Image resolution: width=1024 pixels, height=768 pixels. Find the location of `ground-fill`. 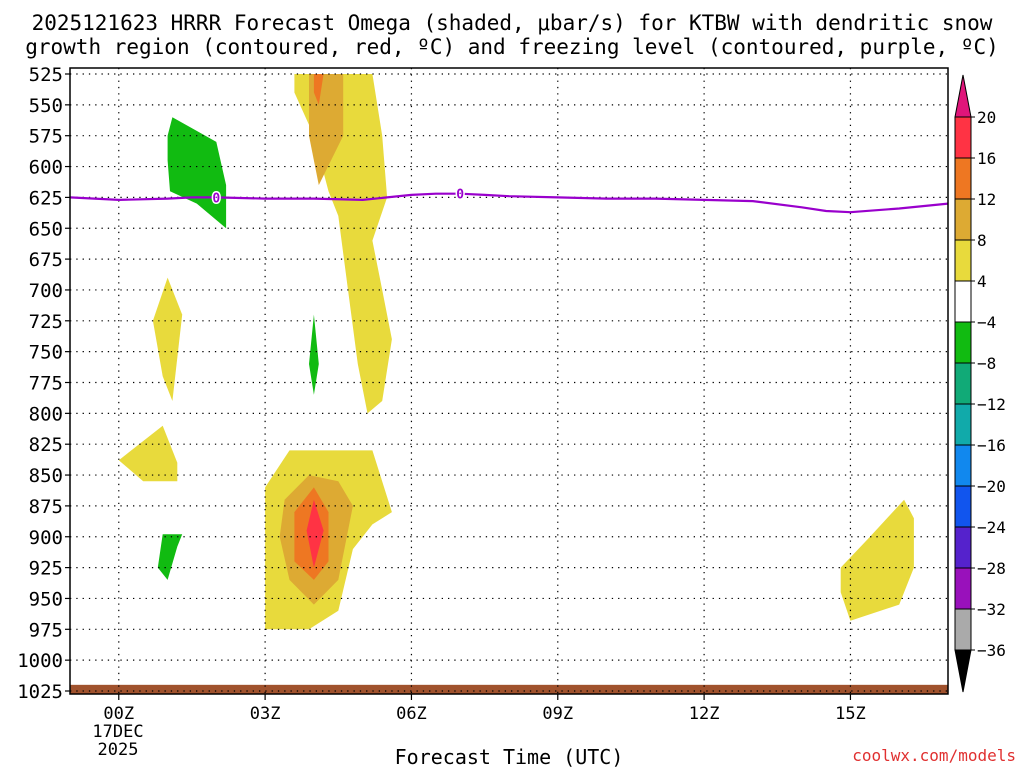

ground-fill is located at coordinates (509, 689).